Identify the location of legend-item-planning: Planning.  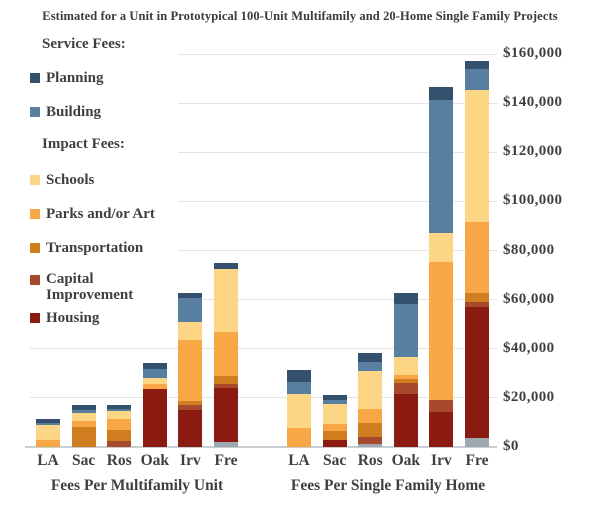
(67, 78).